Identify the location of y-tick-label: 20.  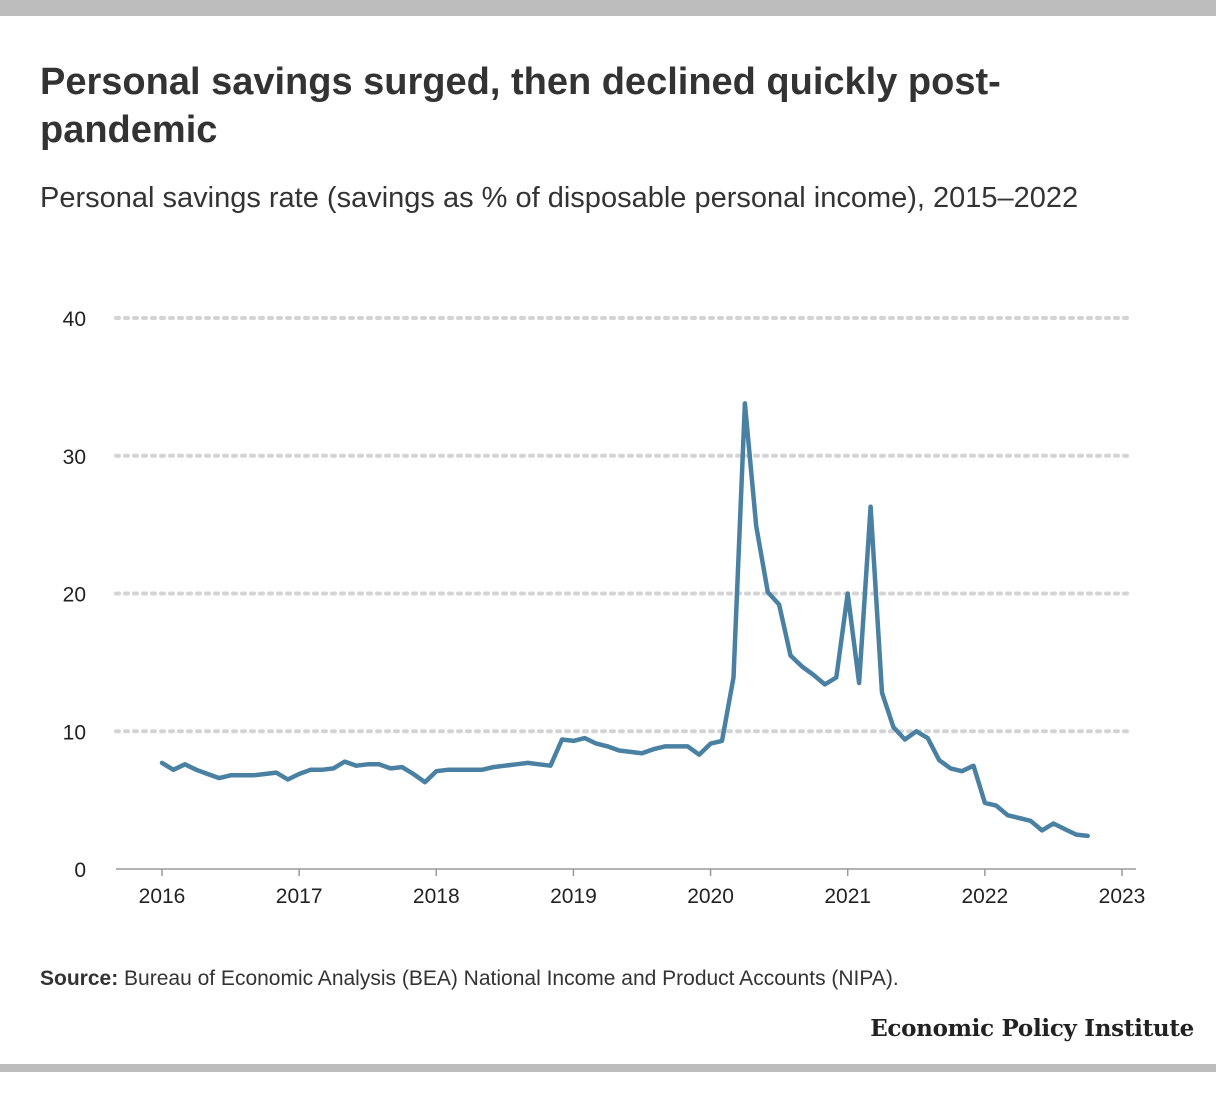
(74, 595).